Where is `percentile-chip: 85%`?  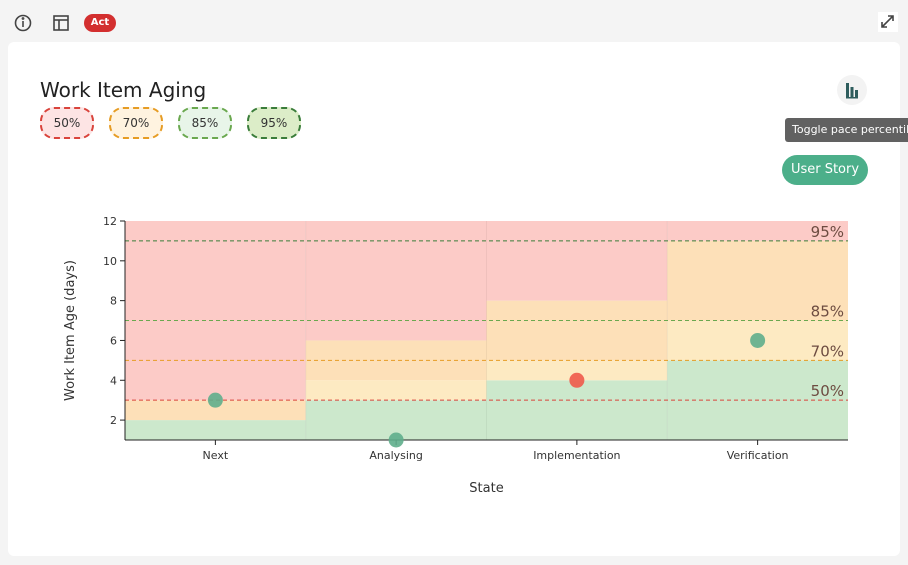
percentile-chip: 85% is located at coordinates (205, 123).